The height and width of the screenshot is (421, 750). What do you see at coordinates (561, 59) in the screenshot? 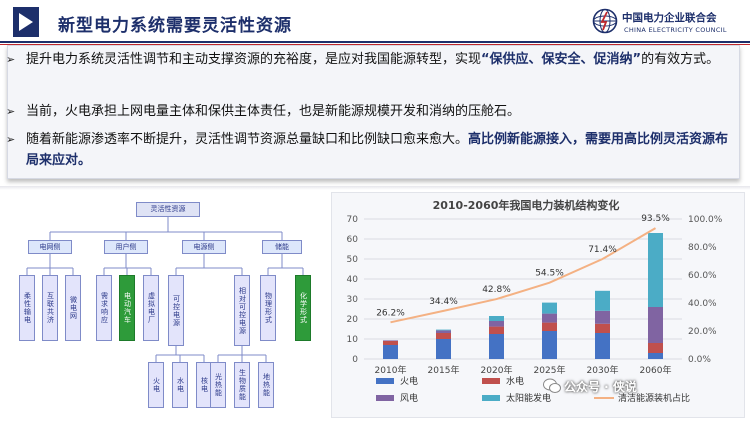
I see `bullet-1-highlight: “保供应、保安全、促消纳”` at bounding box center [561, 59].